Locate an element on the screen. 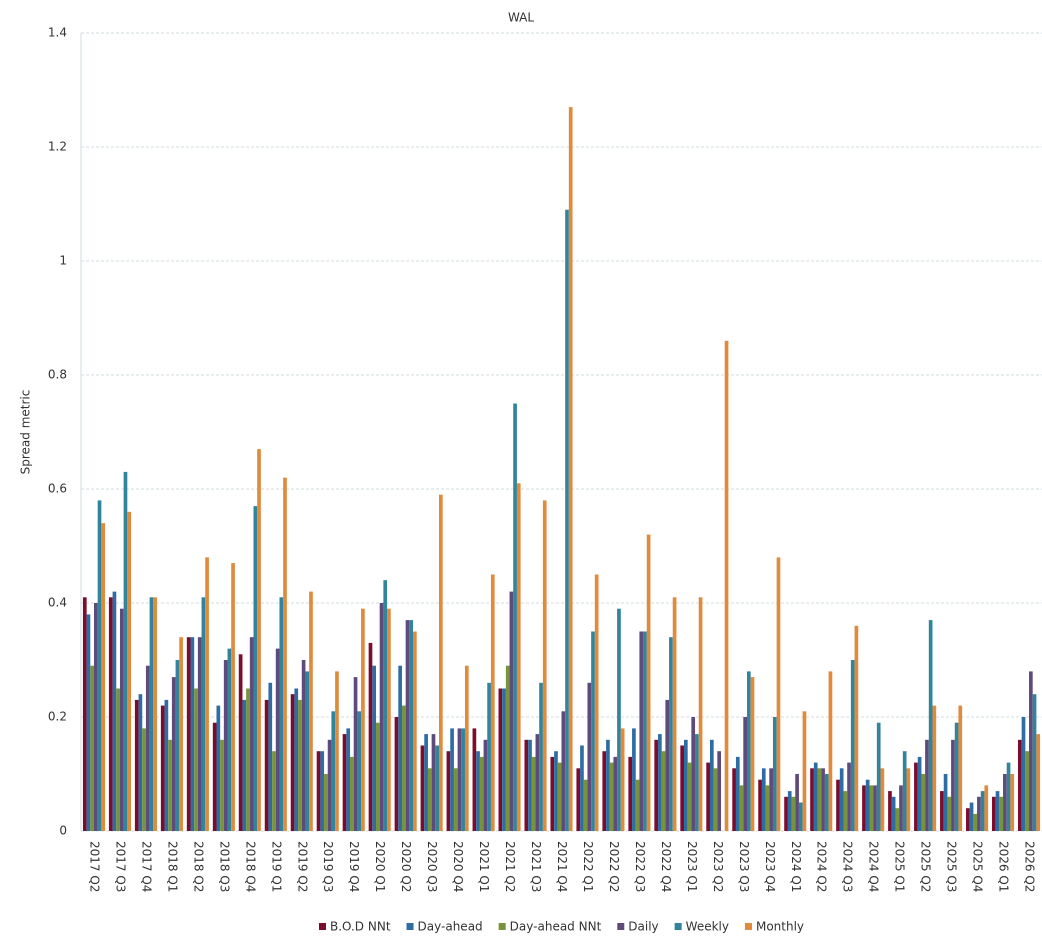 The image size is (1042, 947). y-tick-label: 0.6 is located at coordinates (57, 489).